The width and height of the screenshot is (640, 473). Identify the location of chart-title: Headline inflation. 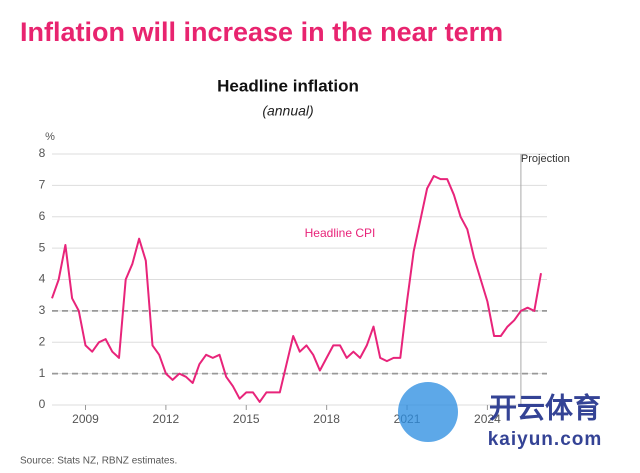
(288, 85).